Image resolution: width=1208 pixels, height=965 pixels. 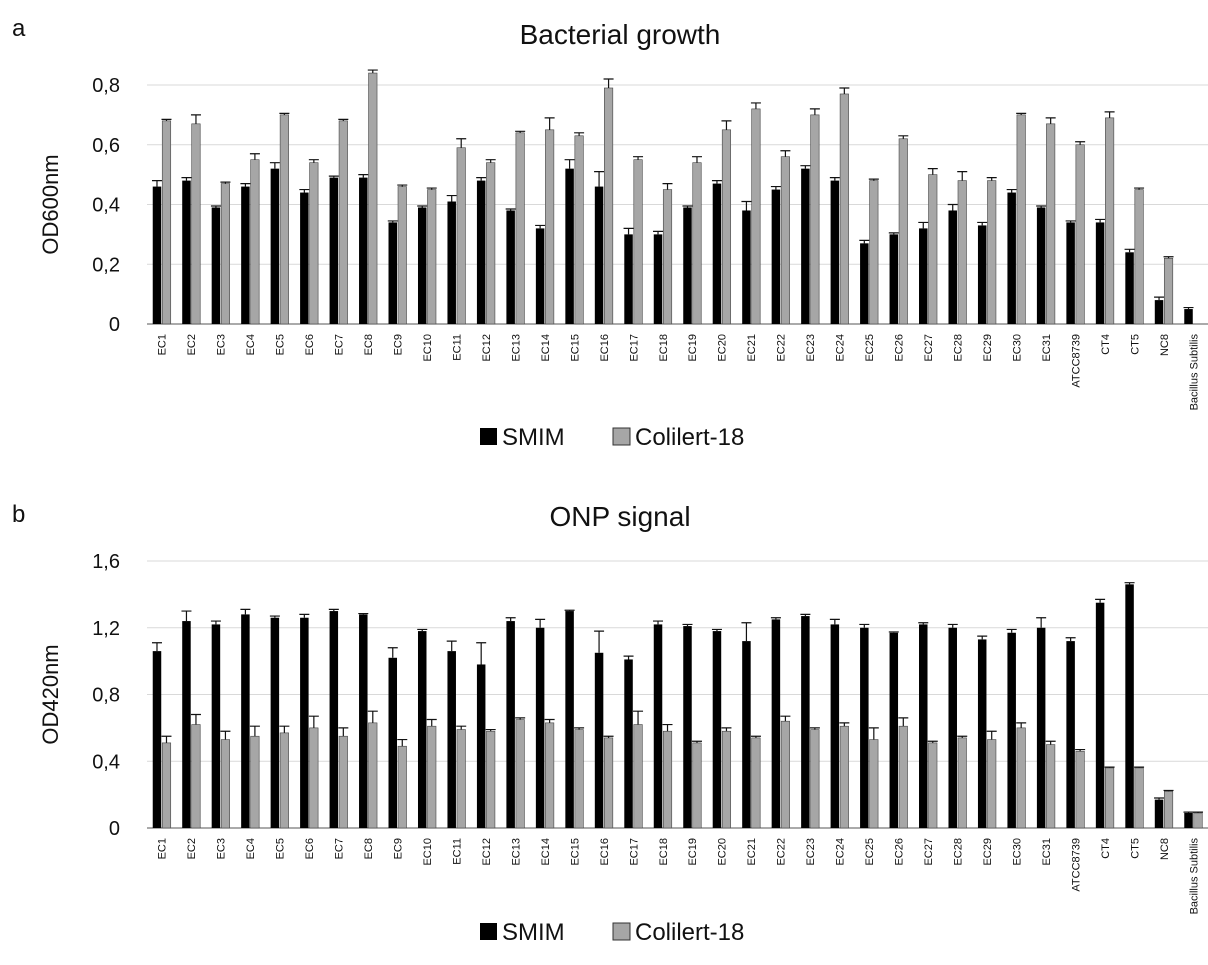 What do you see at coordinates (723, 348) in the screenshot?
I see `x-tick-label: EC20` at bounding box center [723, 348].